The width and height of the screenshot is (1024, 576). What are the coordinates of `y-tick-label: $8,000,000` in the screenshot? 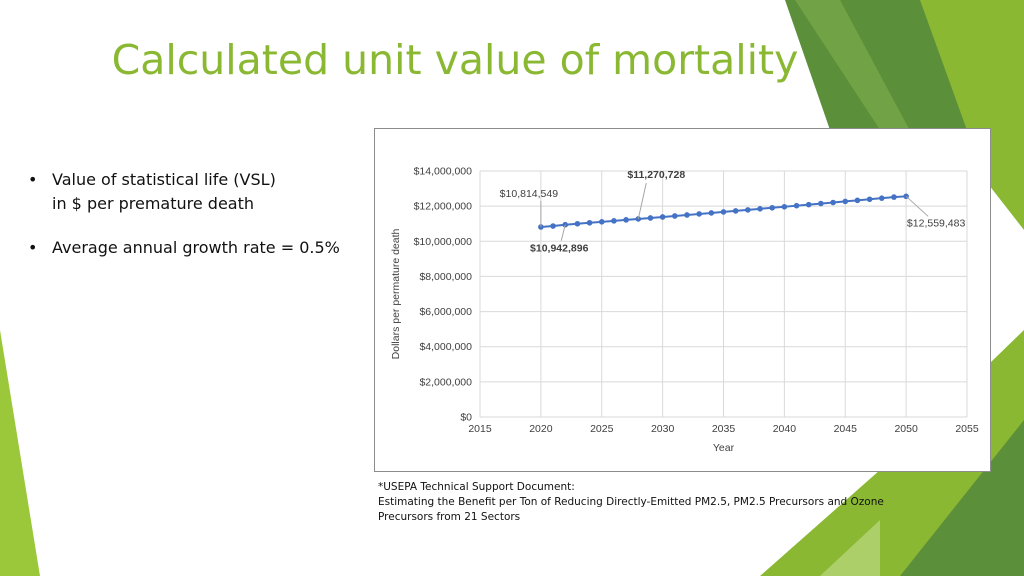 It's located at (445, 277).